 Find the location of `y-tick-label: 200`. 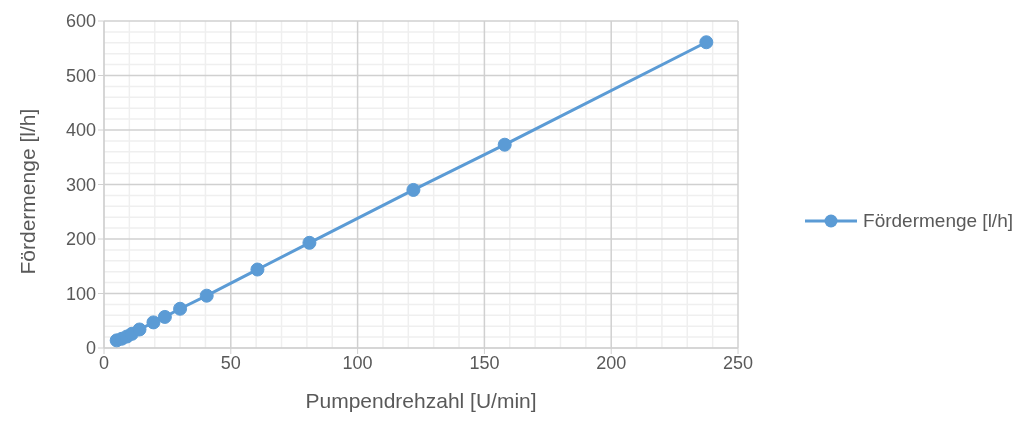

y-tick-label: 200 is located at coordinates (80, 239).